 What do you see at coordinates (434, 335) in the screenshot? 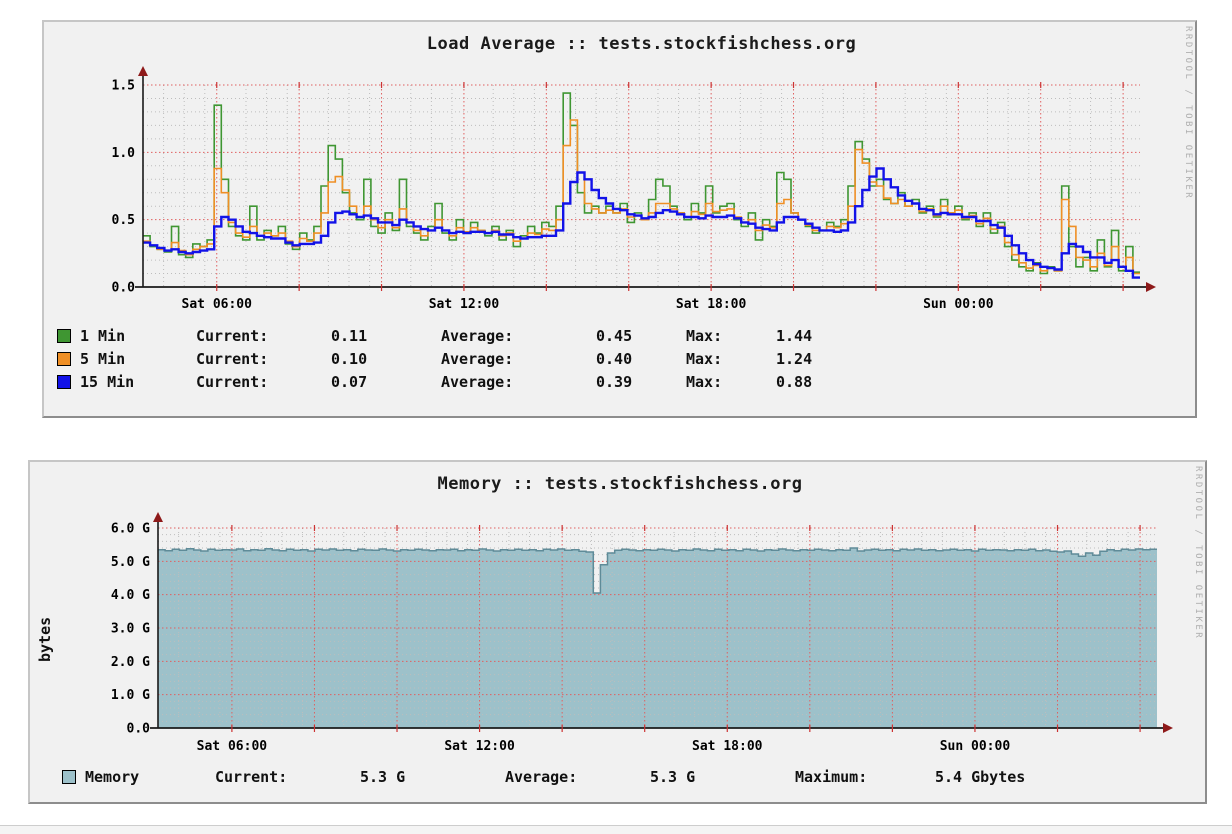
I see `legend-row-1min: 1 Min Current: 0.11 Average: 0.45 Max` at bounding box center [434, 335].